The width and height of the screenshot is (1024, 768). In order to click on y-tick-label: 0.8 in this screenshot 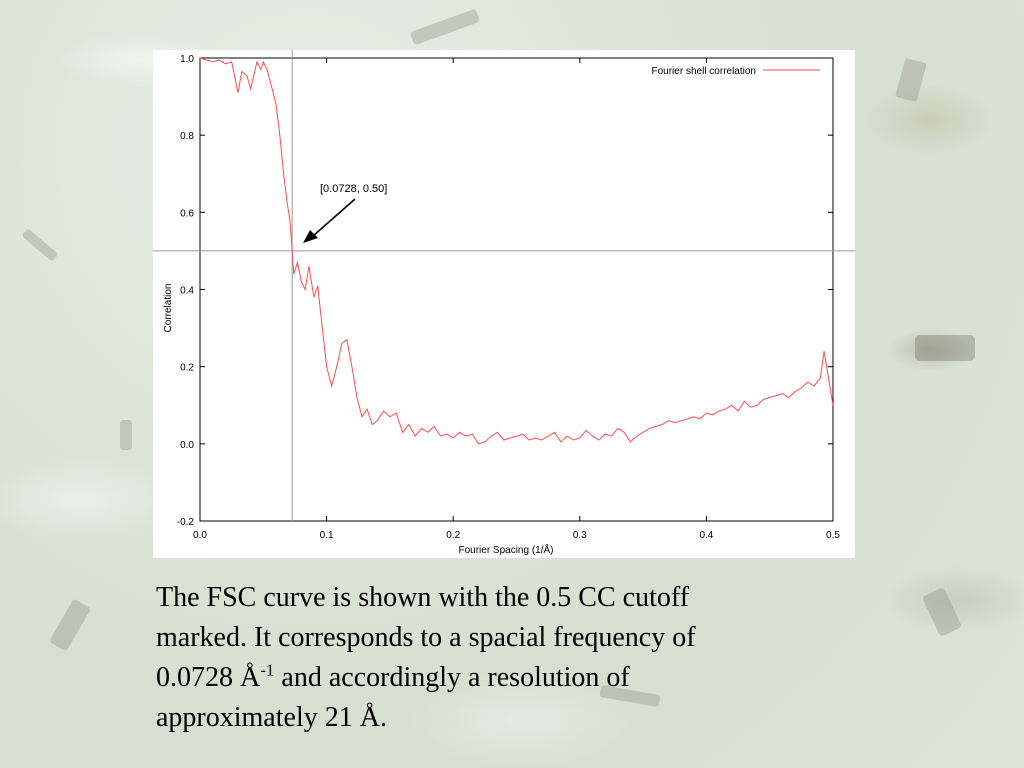, I will do `click(187, 136)`.